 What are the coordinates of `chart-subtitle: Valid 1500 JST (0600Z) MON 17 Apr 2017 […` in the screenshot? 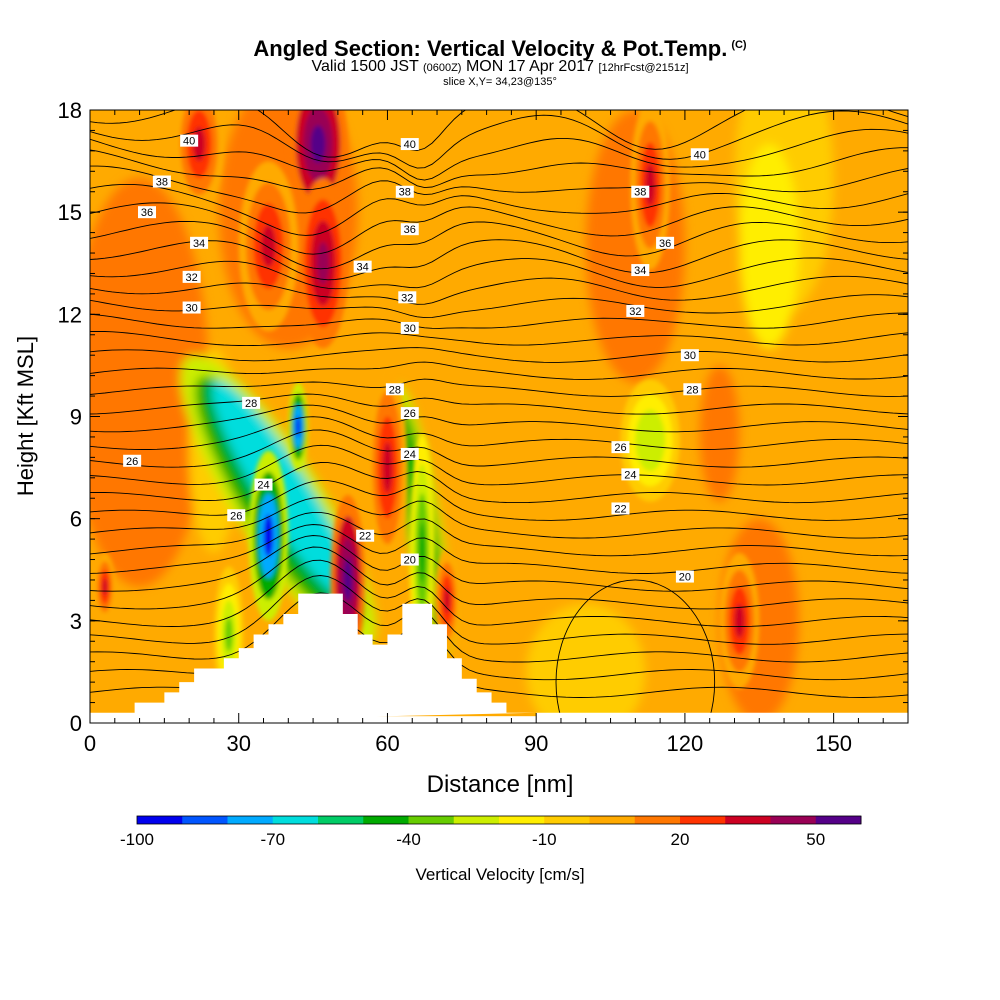 It's located at (500, 66).